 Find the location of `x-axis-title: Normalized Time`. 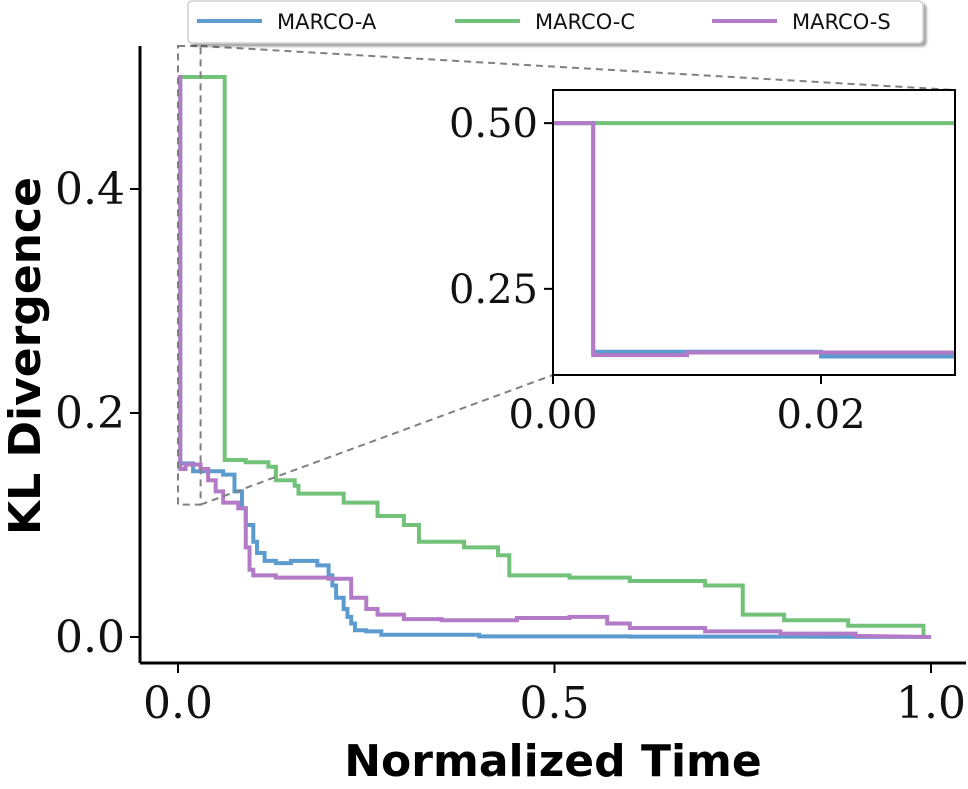

x-axis-title: Normalized Time is located at coordinates (553, 761).